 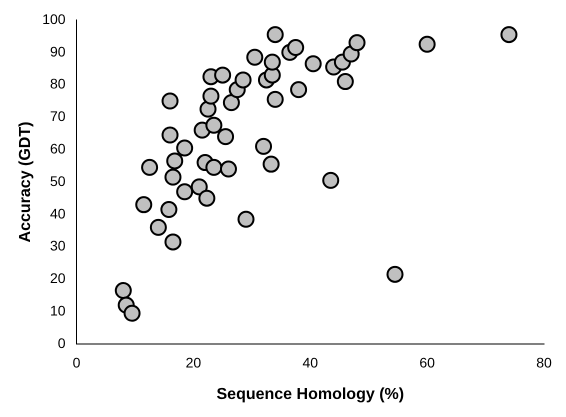 What do you see at coordinates (58, 84) in the screenshot?
I see `y-tick-label: 80` at bounding box center [58, 84].